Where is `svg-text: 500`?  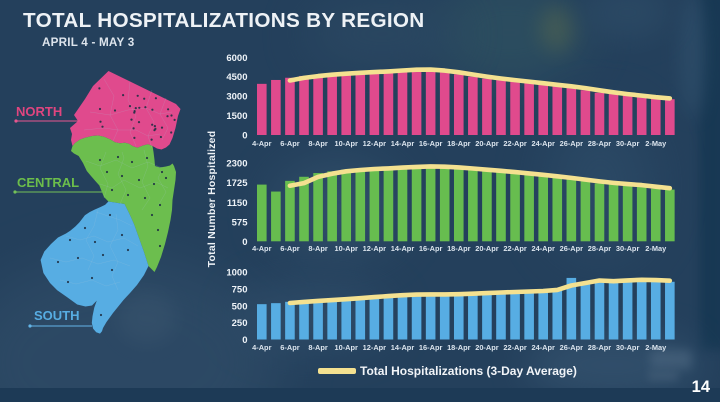 svg-text: 500 is located at coordinates (240, 306).